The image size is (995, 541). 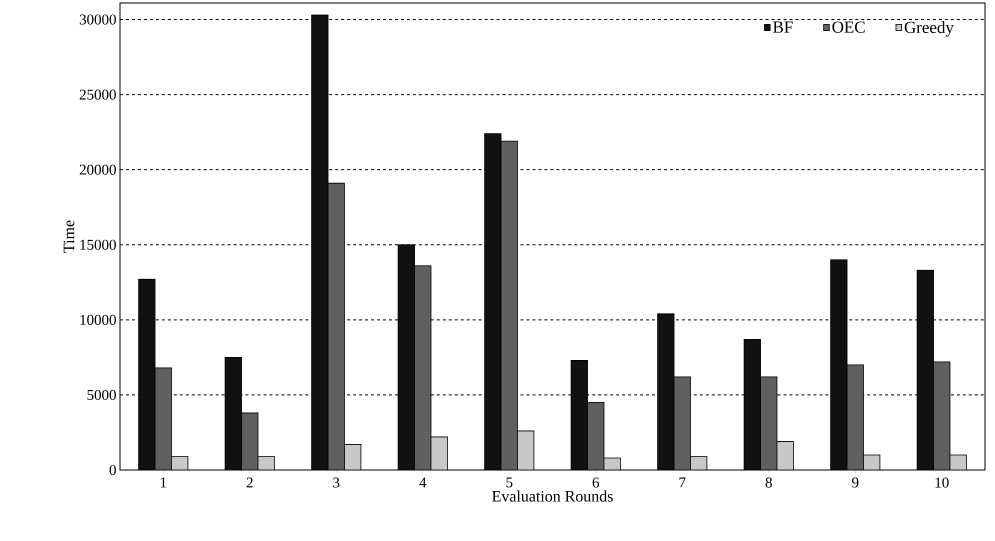 What do you see at coordinates (98, 19) in the screenshot?
I see `y-tick-label: 30000` at bounding box center [98, 19].